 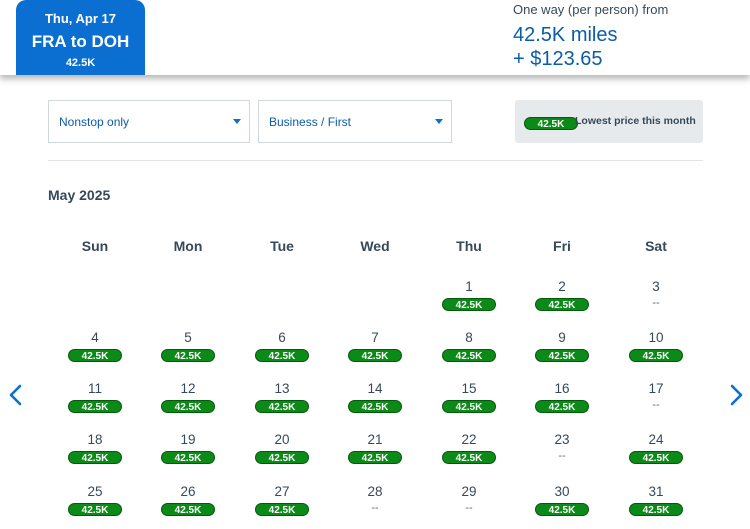 What do you see at coordinates (469, 491) in the screenshot?
I see `day-number: 29` at bounding box center [469, 491].